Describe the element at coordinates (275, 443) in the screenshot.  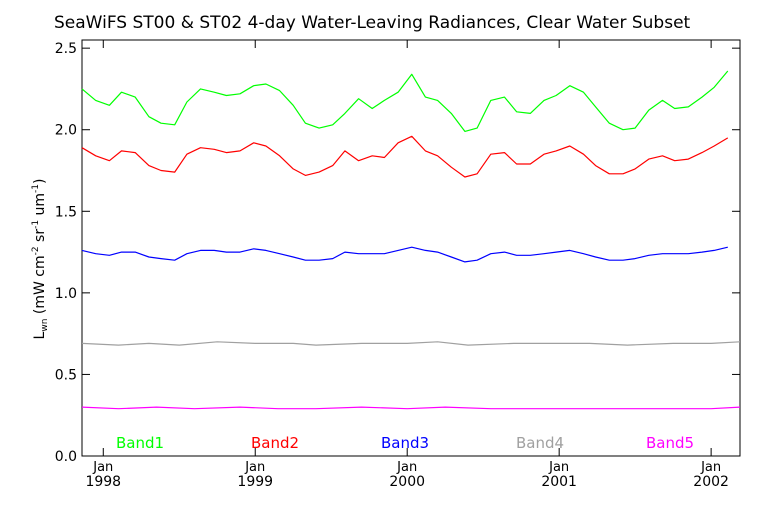
I see `legend-label-band2: Band2` at that location.